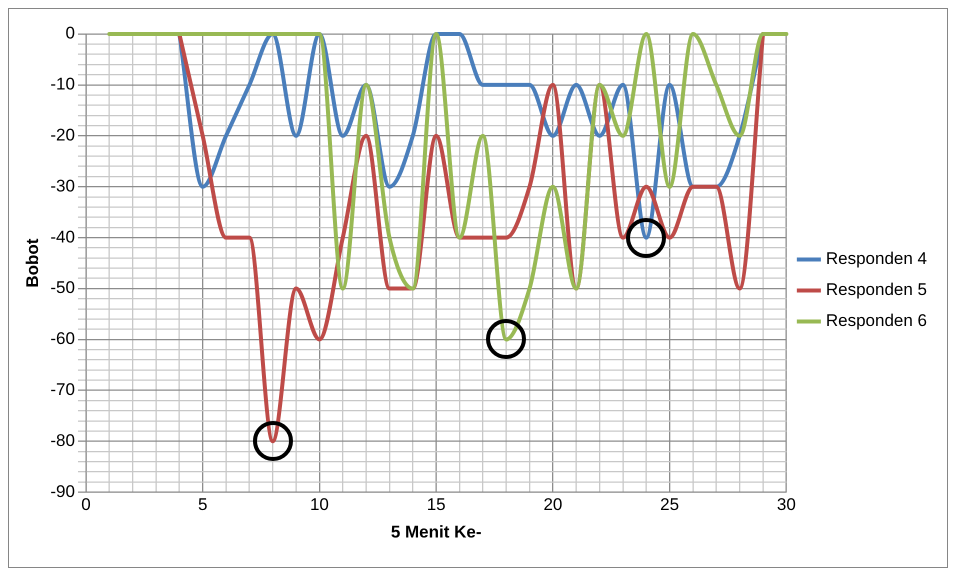 This screenshot has width=957, height=578. I want to click on y-tick-label: 0, so click(70, 33).